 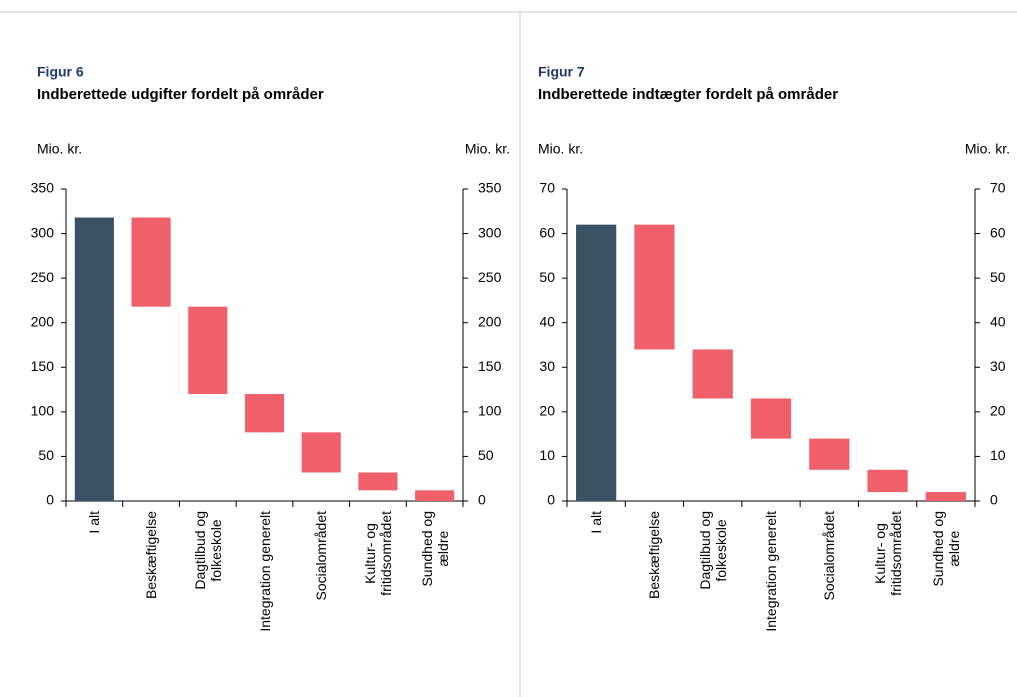 I want to click on y-tick-label: 200, so click(x=43, y=321).